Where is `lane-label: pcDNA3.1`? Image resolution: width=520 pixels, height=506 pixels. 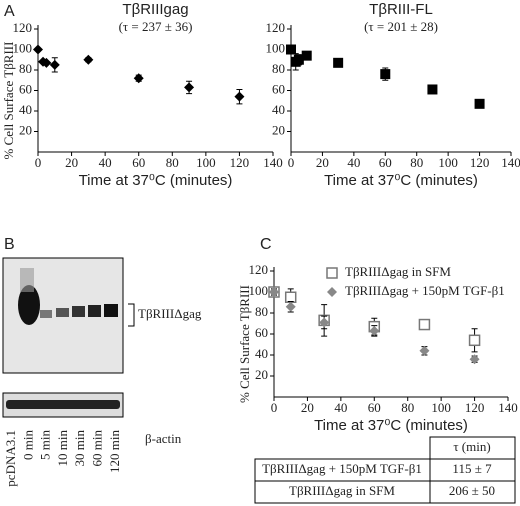 lane-label: pcDNA3.1 is located at coordinates (10, 458).